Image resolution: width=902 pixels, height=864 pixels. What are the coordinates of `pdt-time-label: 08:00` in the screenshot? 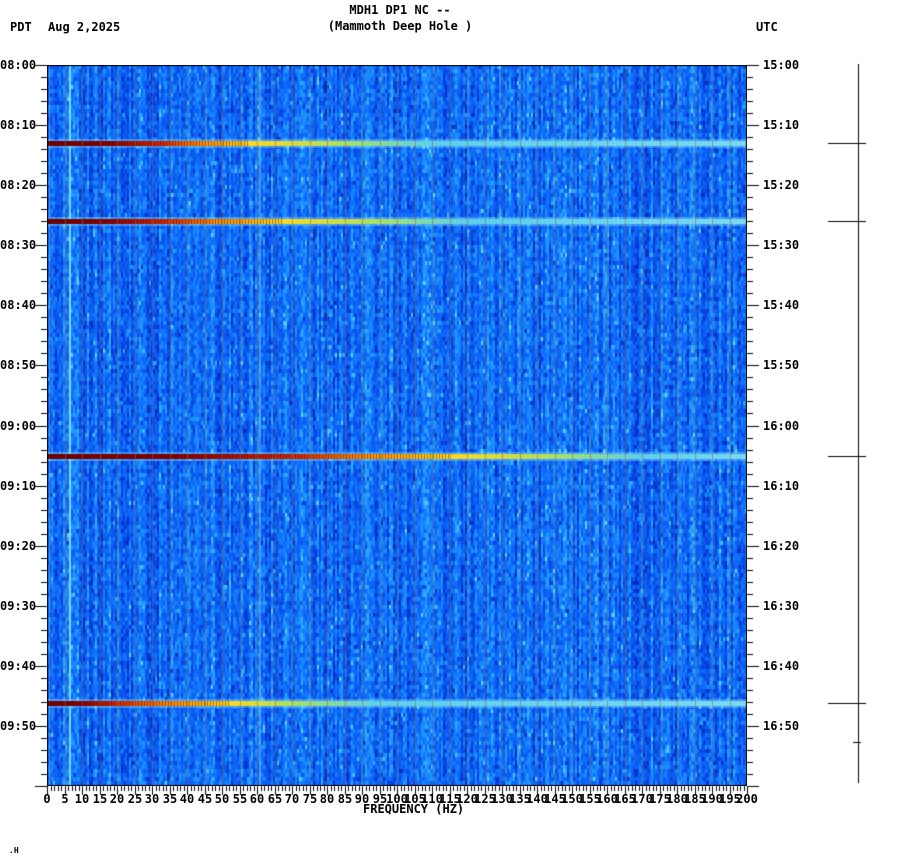 It's located at (18, 65).